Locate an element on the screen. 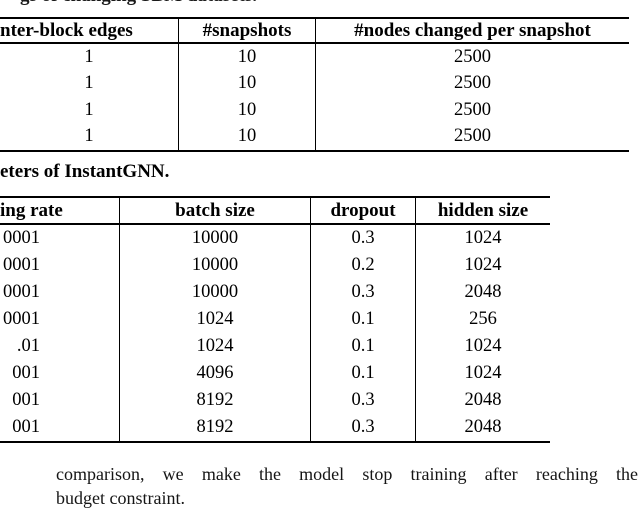 The height and width of the screenshot is (512, 640). table-cell: 256 is located at coordinates (482, 319).